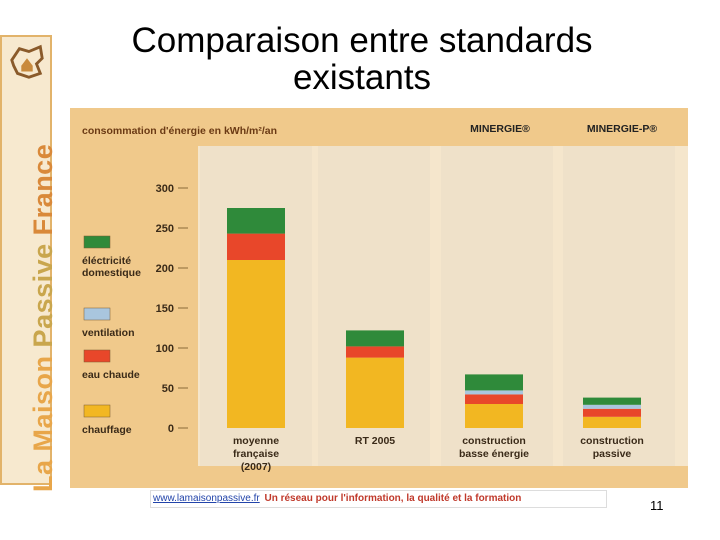 The image size is (720, 540). Describe the element at coordinates (256, 454) in the screenshot. I see `category-label: française` at that location.